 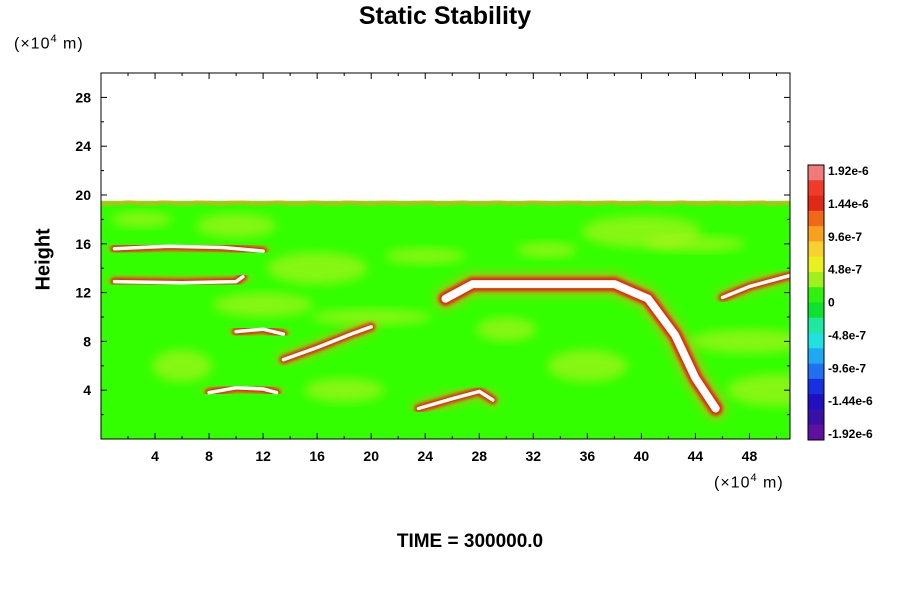 What do you see at coordinates (87, 390) in the screenshot?
I see `y-tick-label: 4` at bounding box center [87, 390].